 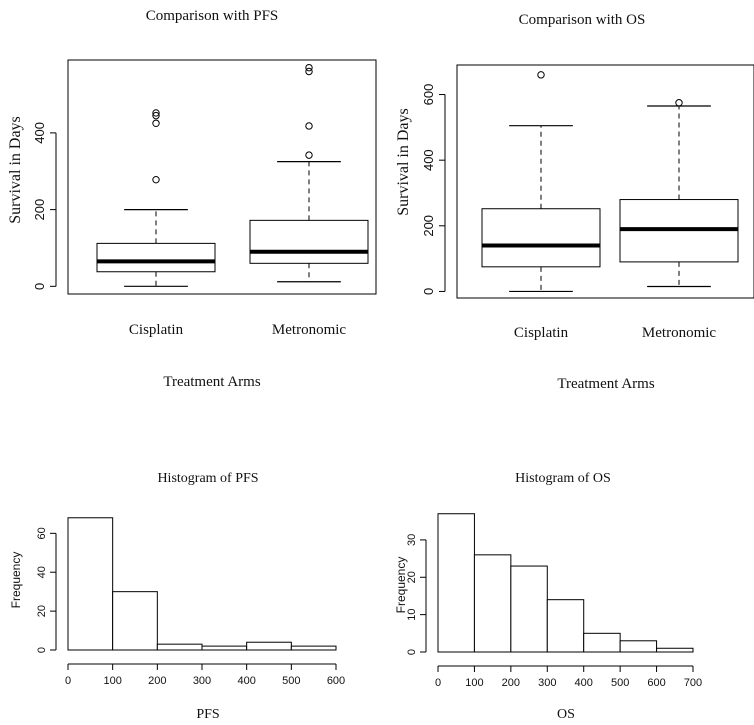 I want to click on y-tick-label: 600, so click(x=428, y=95).